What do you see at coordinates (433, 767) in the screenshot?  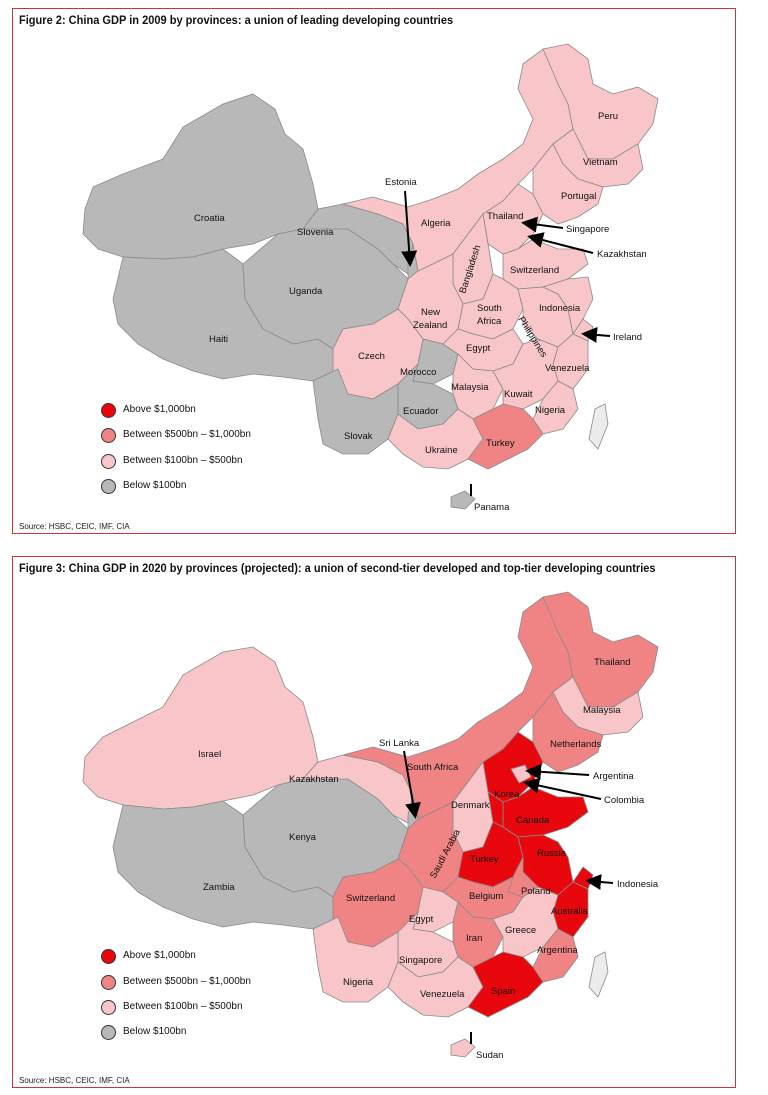 I see `label-south-africa: South Africa` at bounding box center [433, 767].